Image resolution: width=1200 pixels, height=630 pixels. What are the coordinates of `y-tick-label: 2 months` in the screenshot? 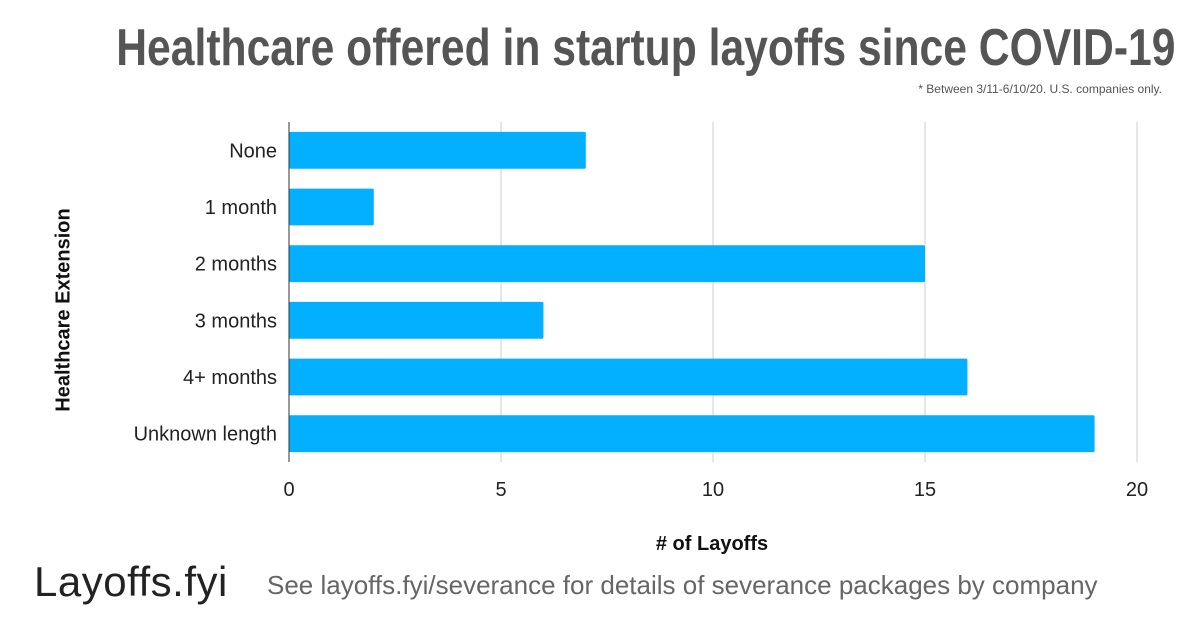 It's located at (236, 265).